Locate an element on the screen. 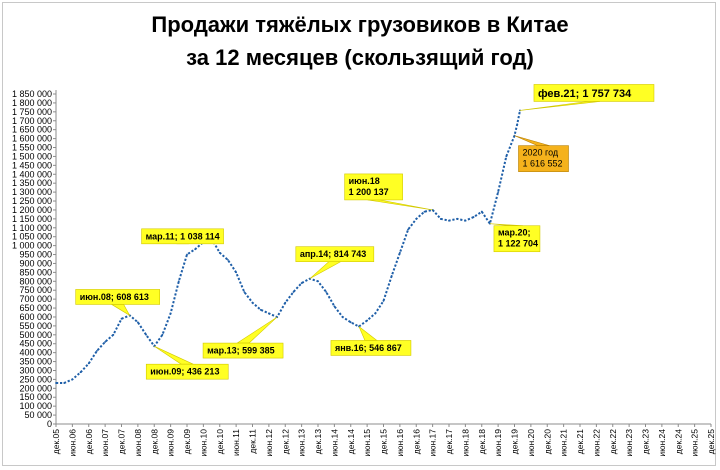 The image size is (720, 470). x-tick-label: июн.06 is located at coordinates (72, 443).